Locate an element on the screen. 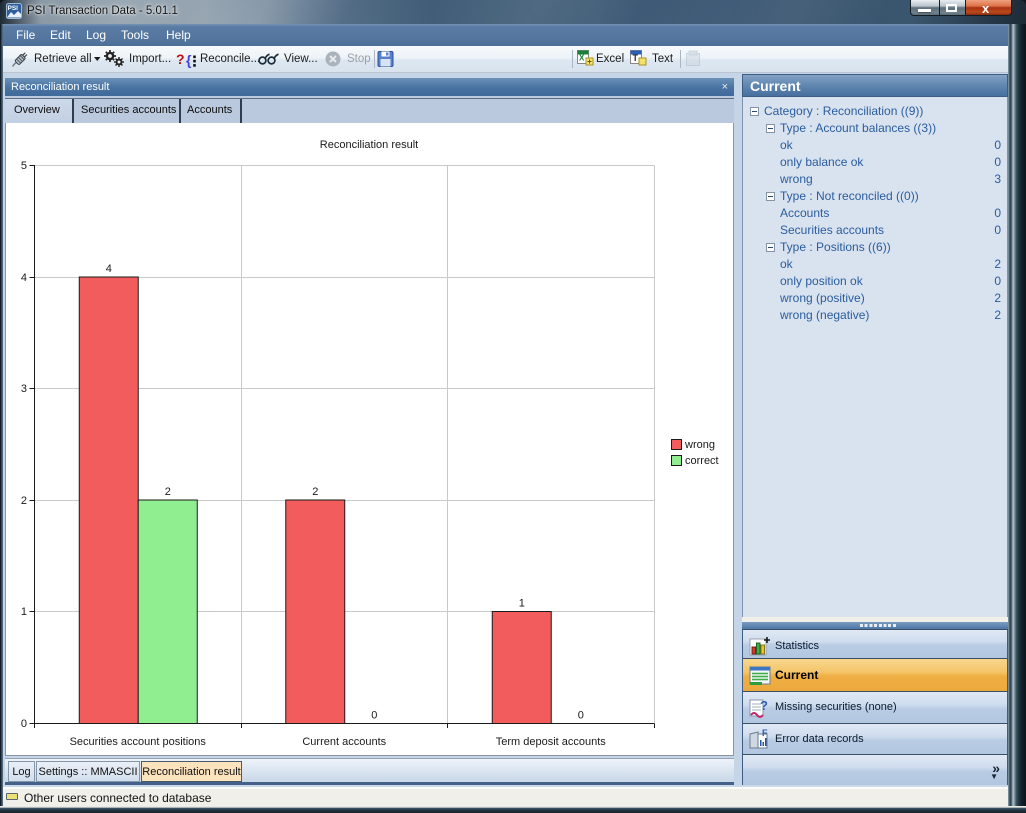 The height and width of the screenshot is (813, 1026). svg-text: 3 is located at coordinates (24, 389).